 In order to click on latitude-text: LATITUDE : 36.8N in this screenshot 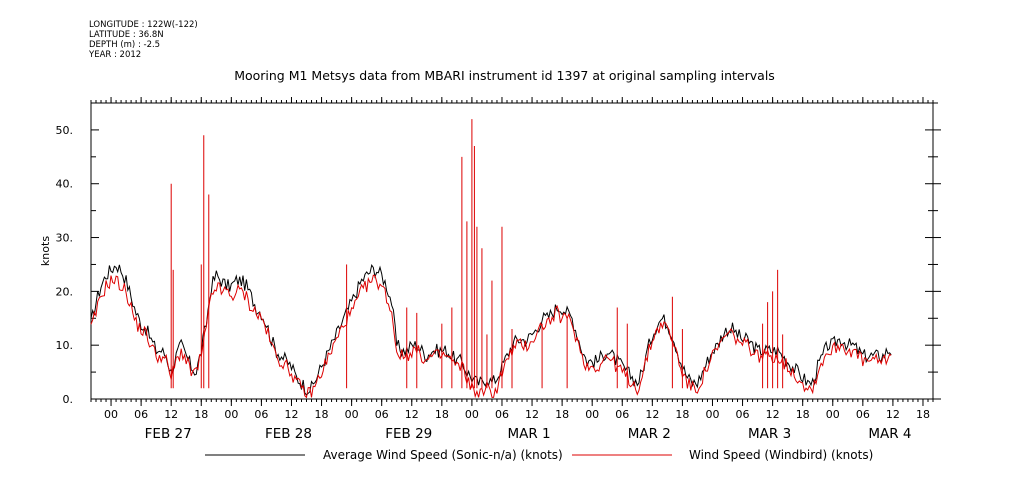, I will do `click(126, 35)`.